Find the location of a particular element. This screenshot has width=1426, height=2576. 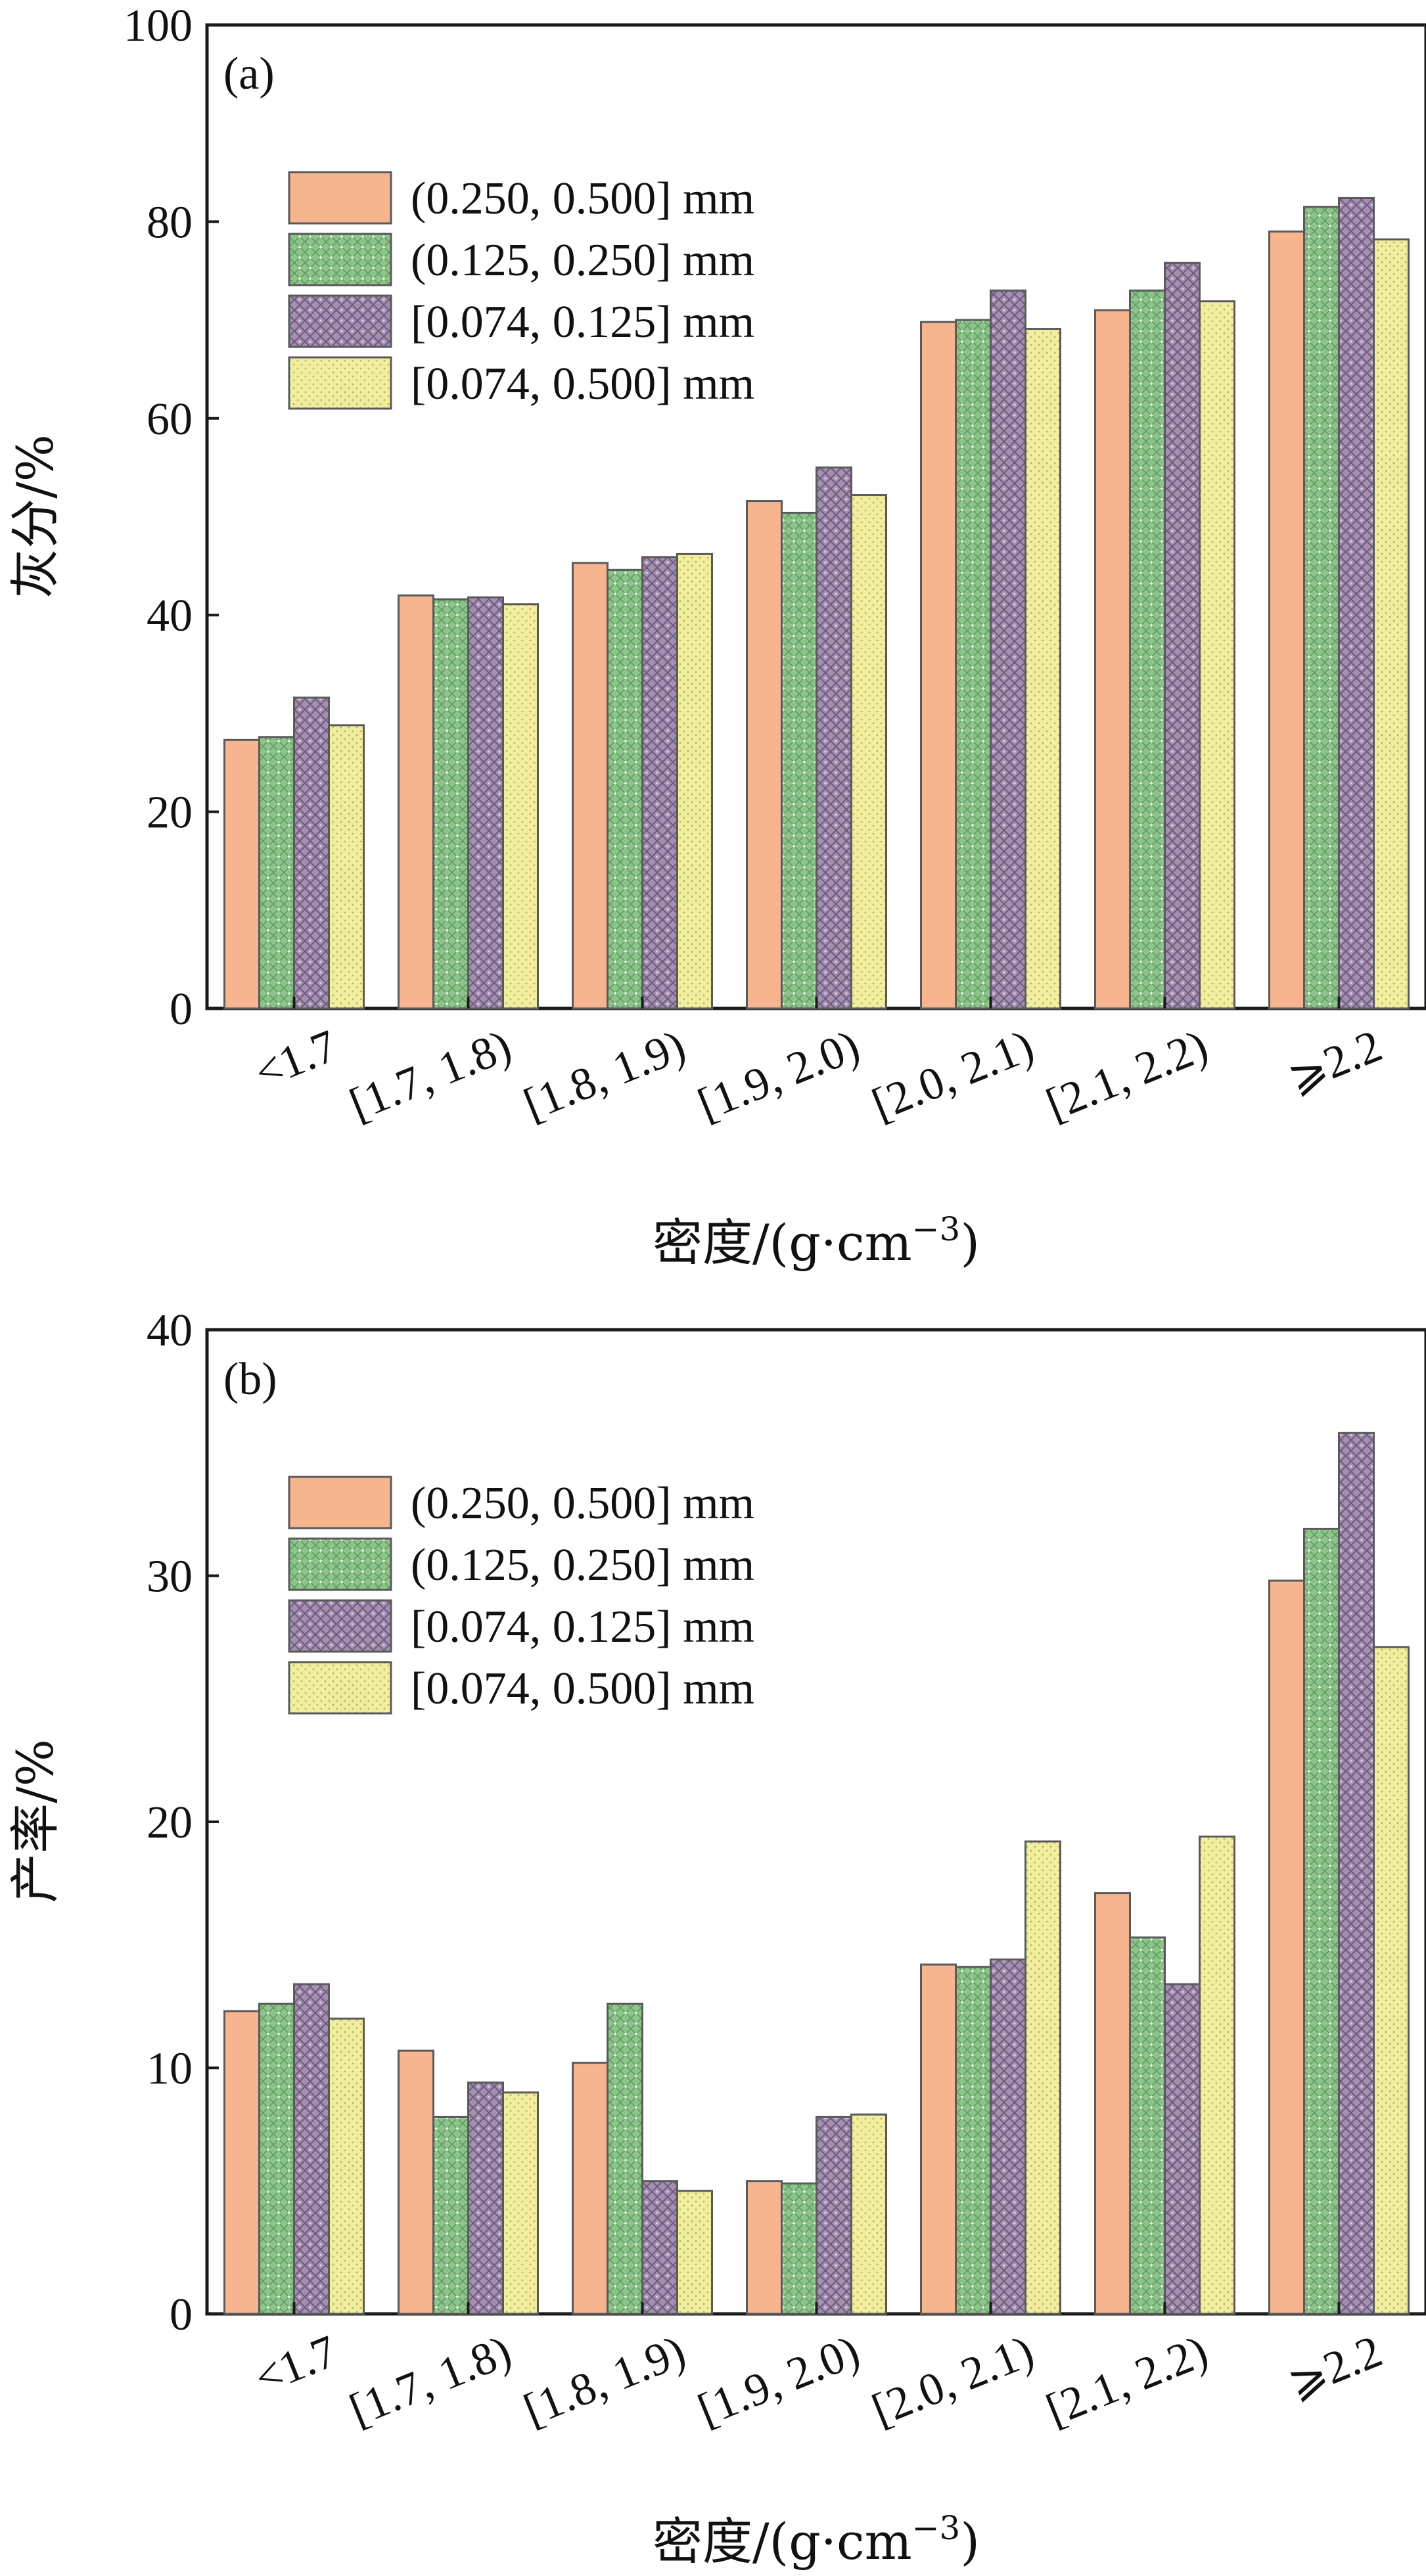

y-tick-label: 30 is located at coordinates (170, 1577).